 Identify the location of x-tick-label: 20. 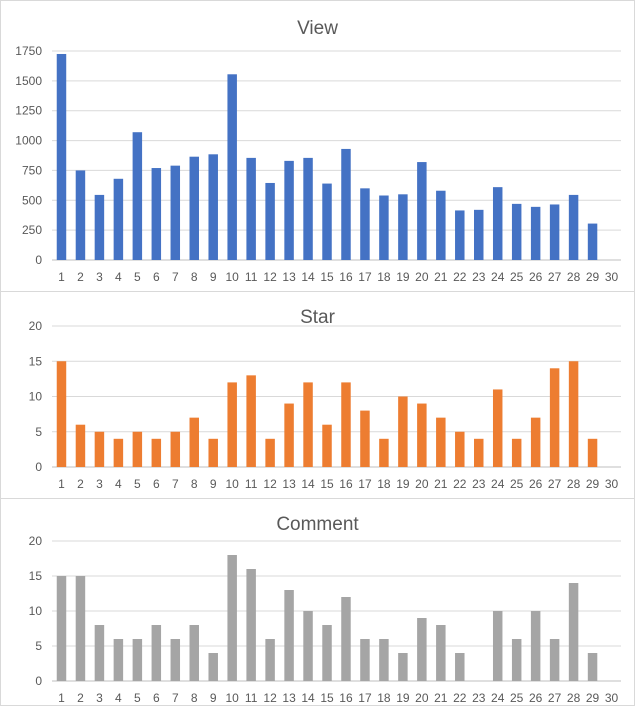
(422, 484).